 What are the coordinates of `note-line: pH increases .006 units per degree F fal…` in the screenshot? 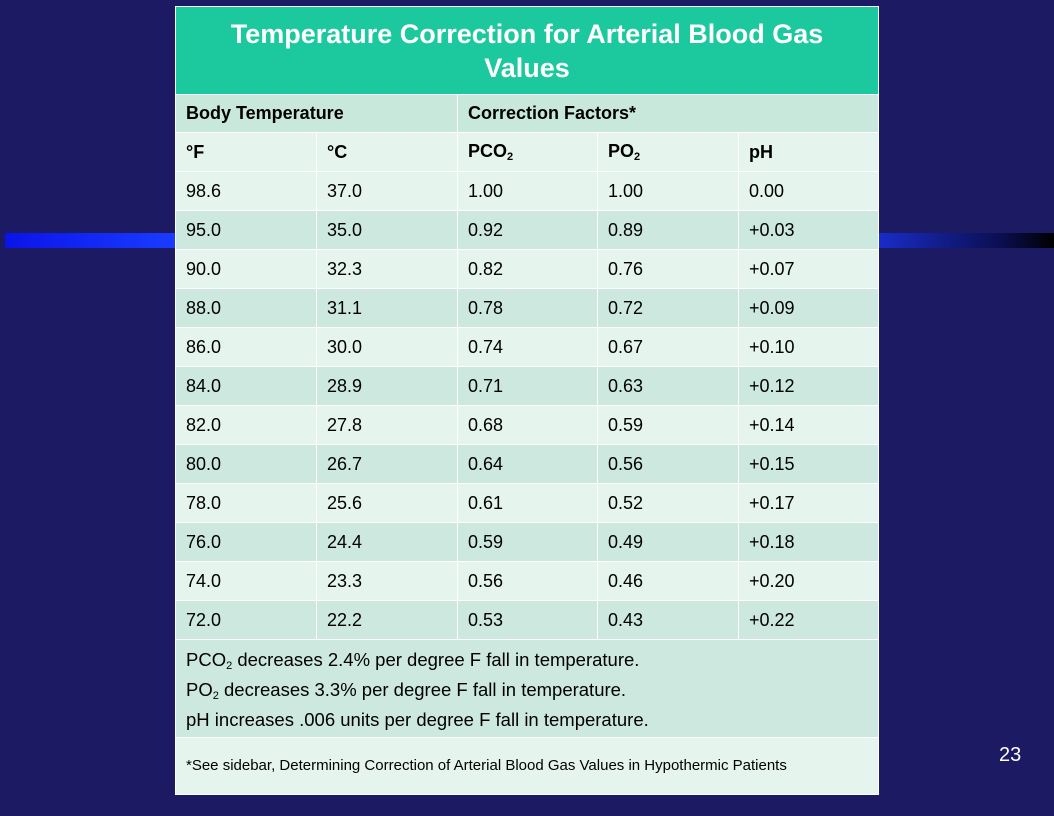 It's located at (532, 720).